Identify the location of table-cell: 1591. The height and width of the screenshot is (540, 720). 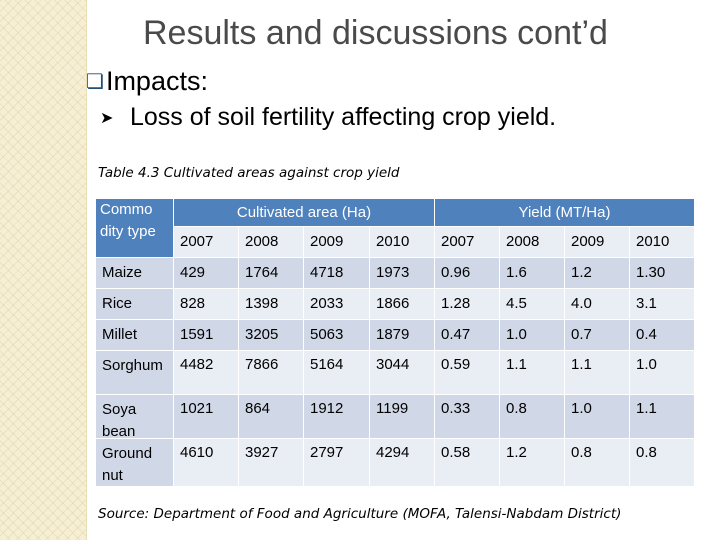
(206, 335).